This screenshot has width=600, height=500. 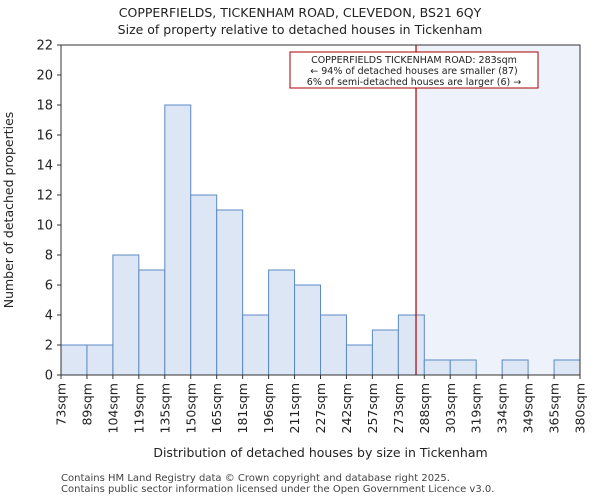 What do you see at coordinates (398, 408) in the screenshot?
I see `x-tick-label-13: 273sqm` at bounding box center [398, 408].